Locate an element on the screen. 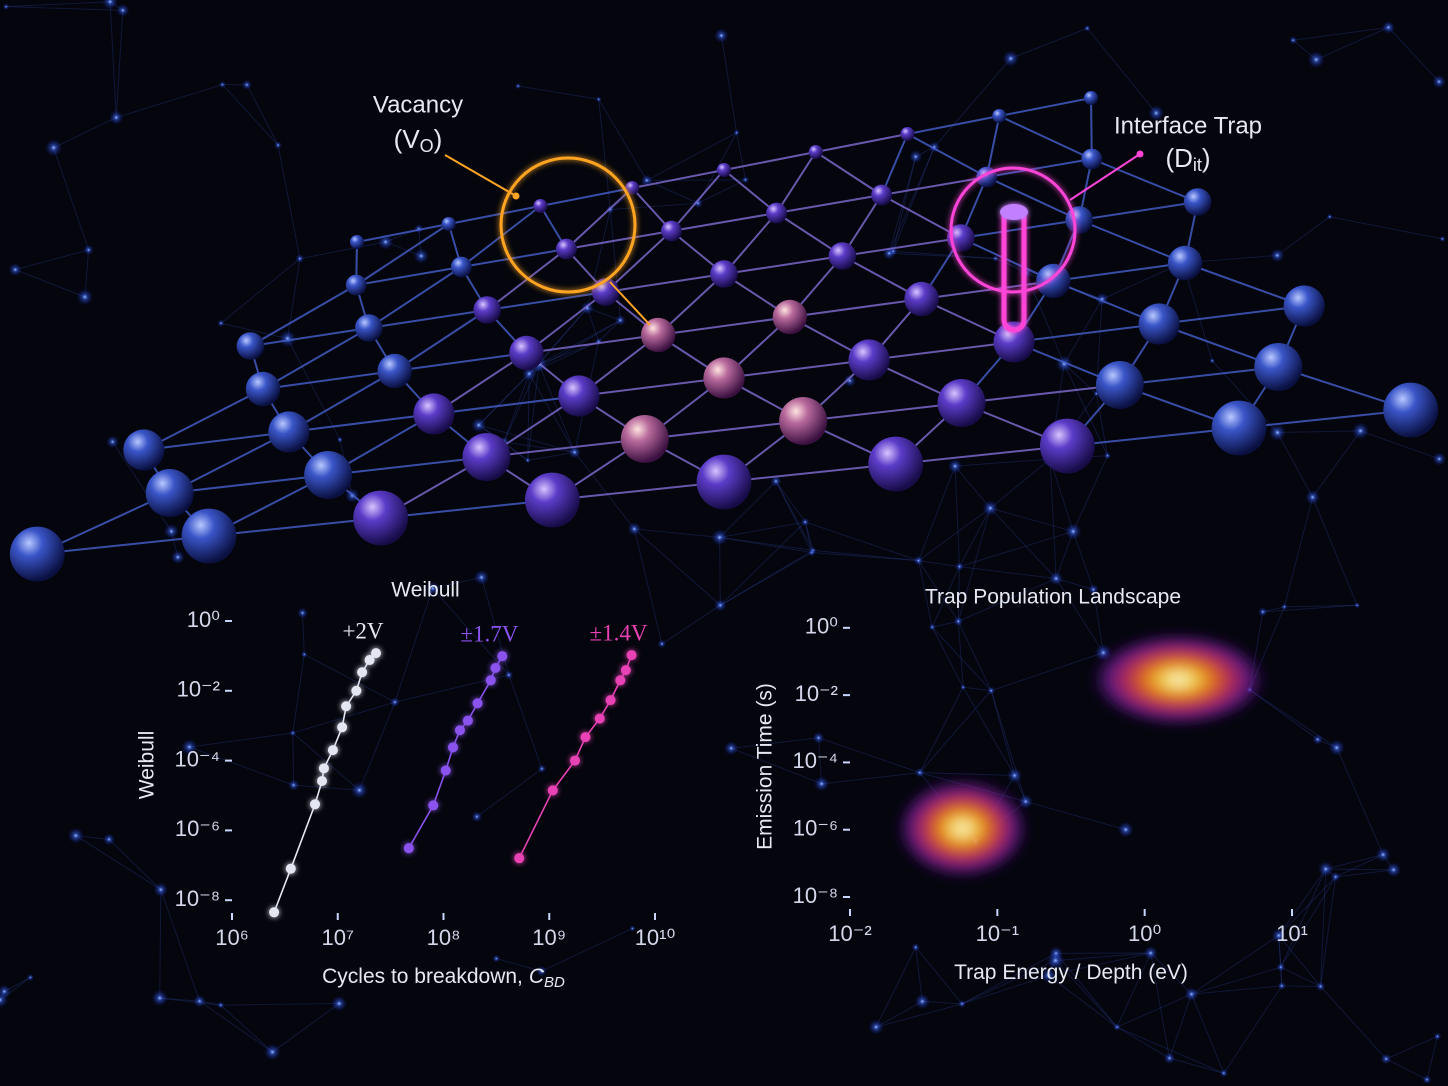 This screenshot has height=1086, width=1448. x-axis-subscript: BD is located at coordinates (554, 982).